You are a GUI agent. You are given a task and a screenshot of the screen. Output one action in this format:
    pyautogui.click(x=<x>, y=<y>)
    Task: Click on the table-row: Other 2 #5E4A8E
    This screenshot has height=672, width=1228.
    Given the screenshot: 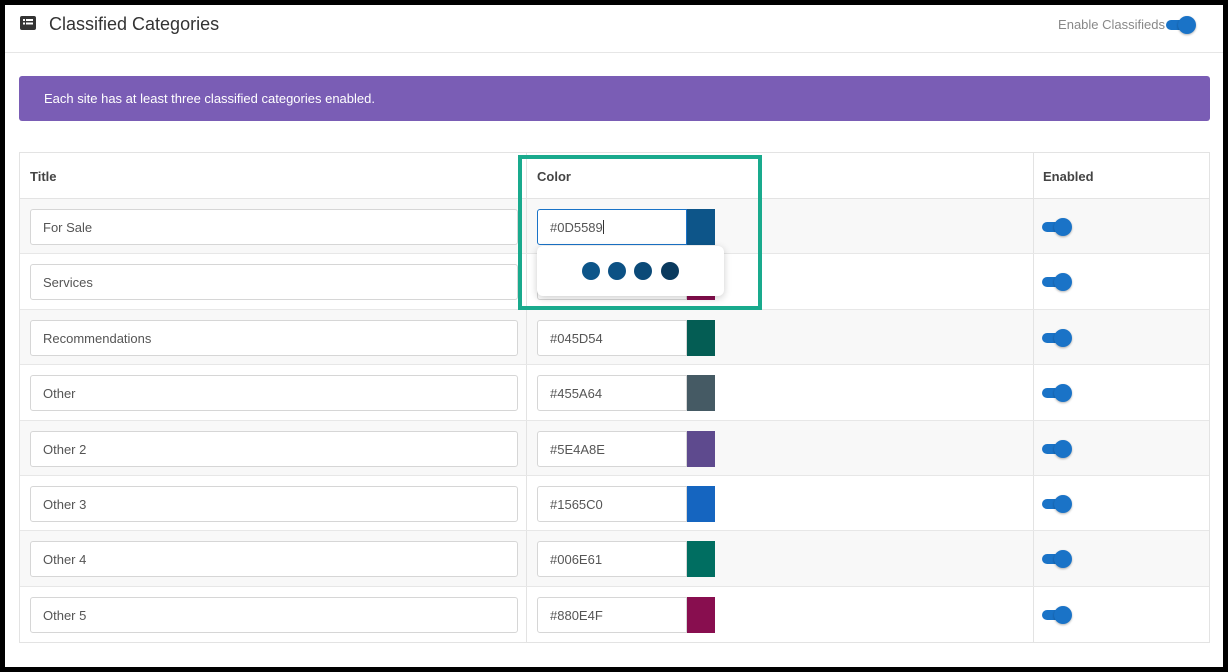 What is the action you would take?
    pyautogui.click(x=614, y=448)
    